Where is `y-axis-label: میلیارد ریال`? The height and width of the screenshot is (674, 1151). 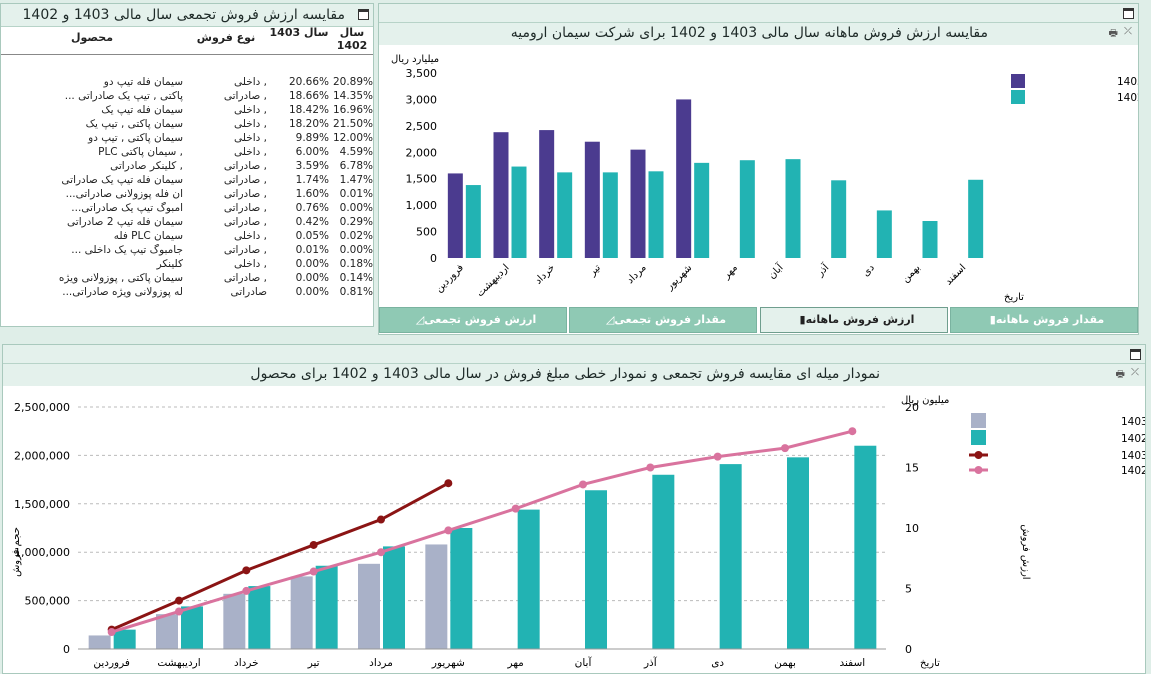 y-axis-label: میلیارد ریال is located at coordinates (415, 59).